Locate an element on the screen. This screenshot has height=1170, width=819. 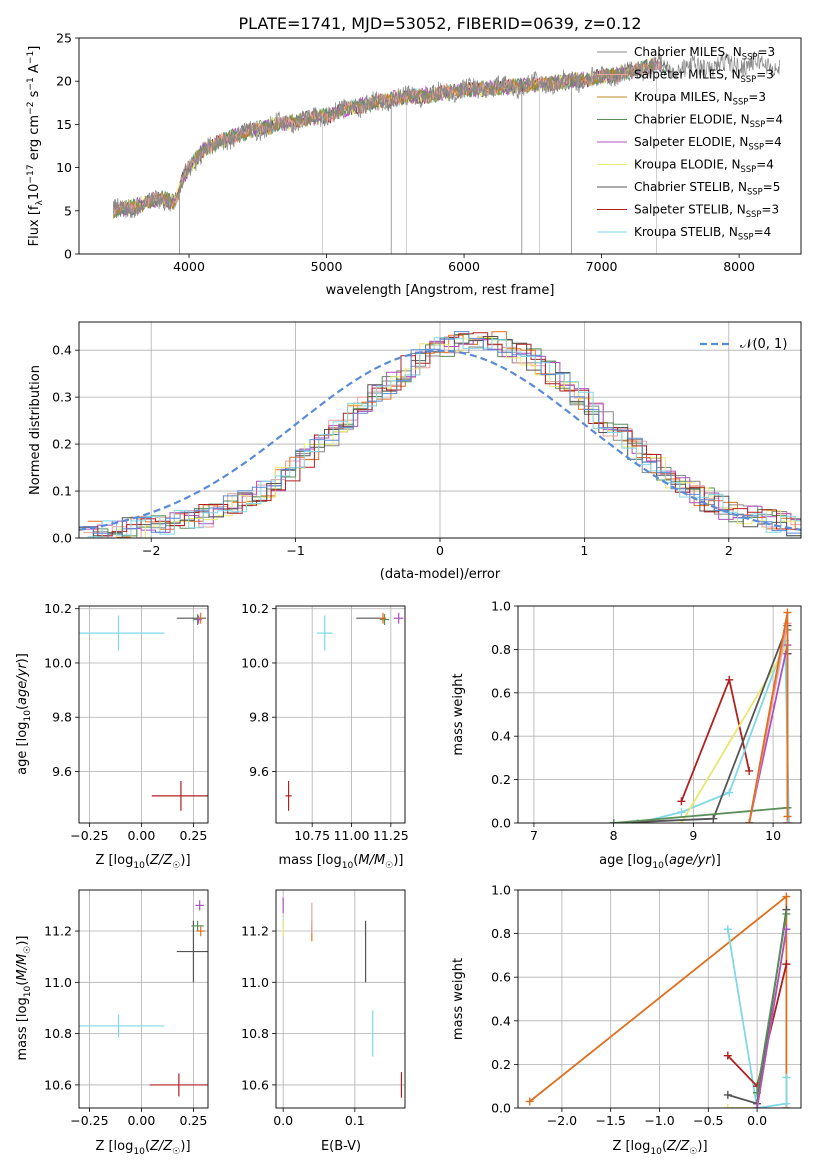
y-tick-label: 1.0 is located at coordinates (501, 606).